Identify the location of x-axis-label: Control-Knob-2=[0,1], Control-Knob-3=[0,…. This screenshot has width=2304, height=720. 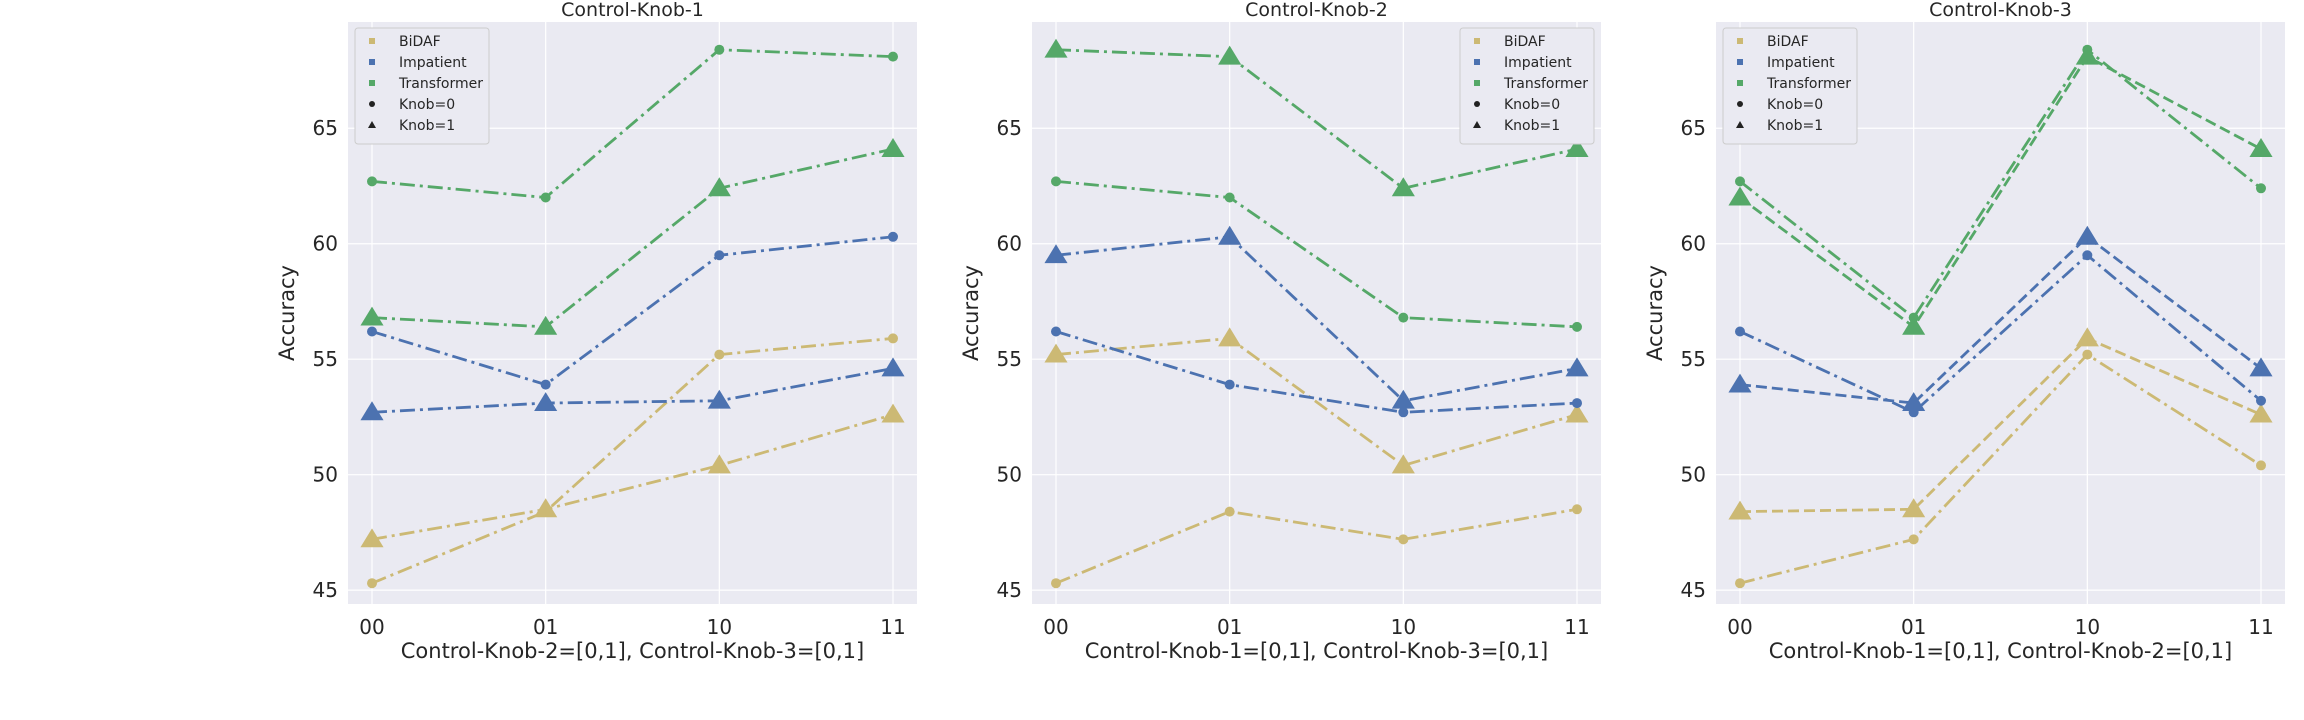
(632, 651).